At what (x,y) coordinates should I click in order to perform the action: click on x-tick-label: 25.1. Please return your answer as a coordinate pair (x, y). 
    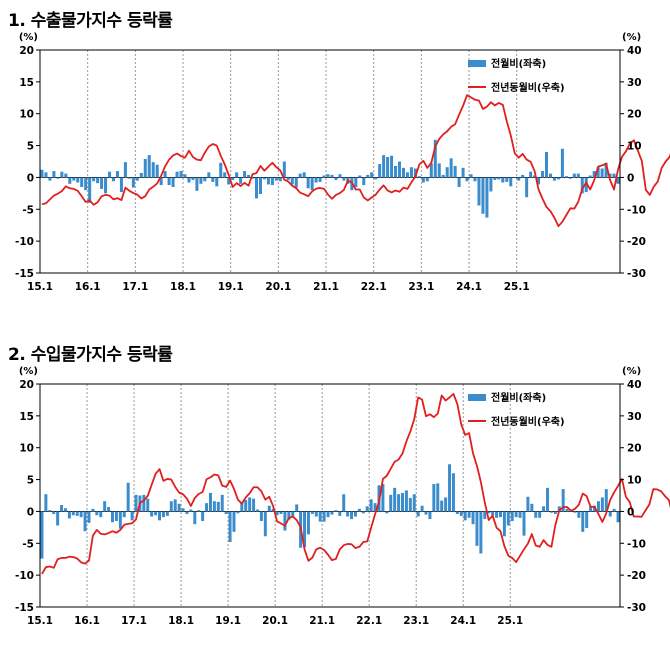
    Looking at the image, I should click on (510, 621).